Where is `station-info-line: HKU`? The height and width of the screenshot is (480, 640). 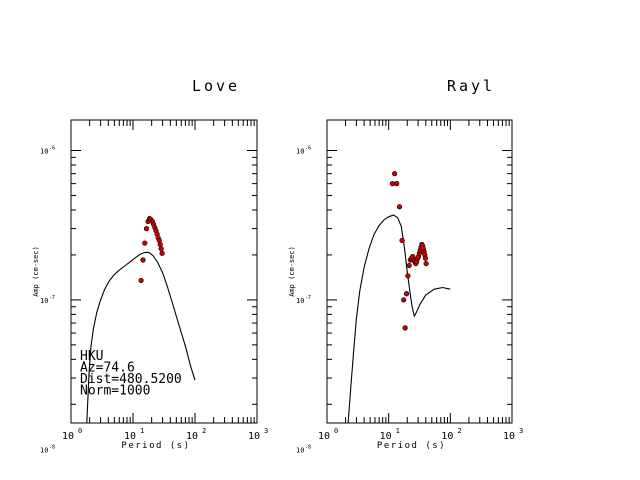
station-info-line: HKU is located at coordinates (91, 356).